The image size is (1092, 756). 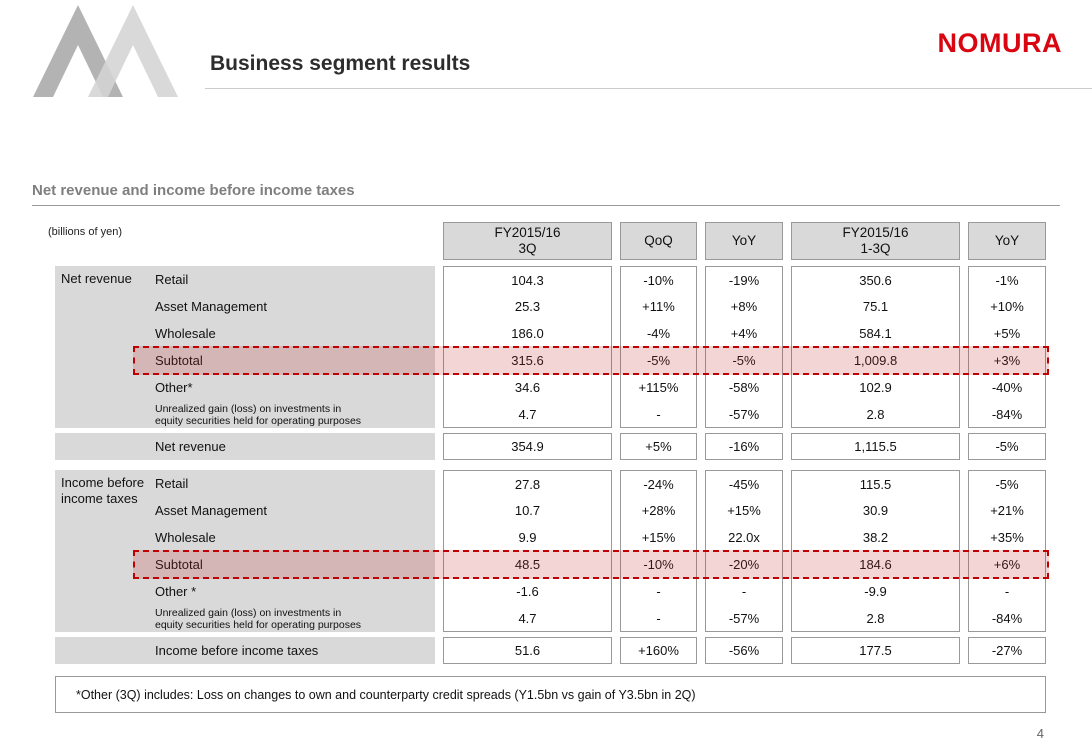 What do you see at coordinates (245, 279) in the screenshot?
I see `row-label-cell: Retail` at bounding box center [245, 279].